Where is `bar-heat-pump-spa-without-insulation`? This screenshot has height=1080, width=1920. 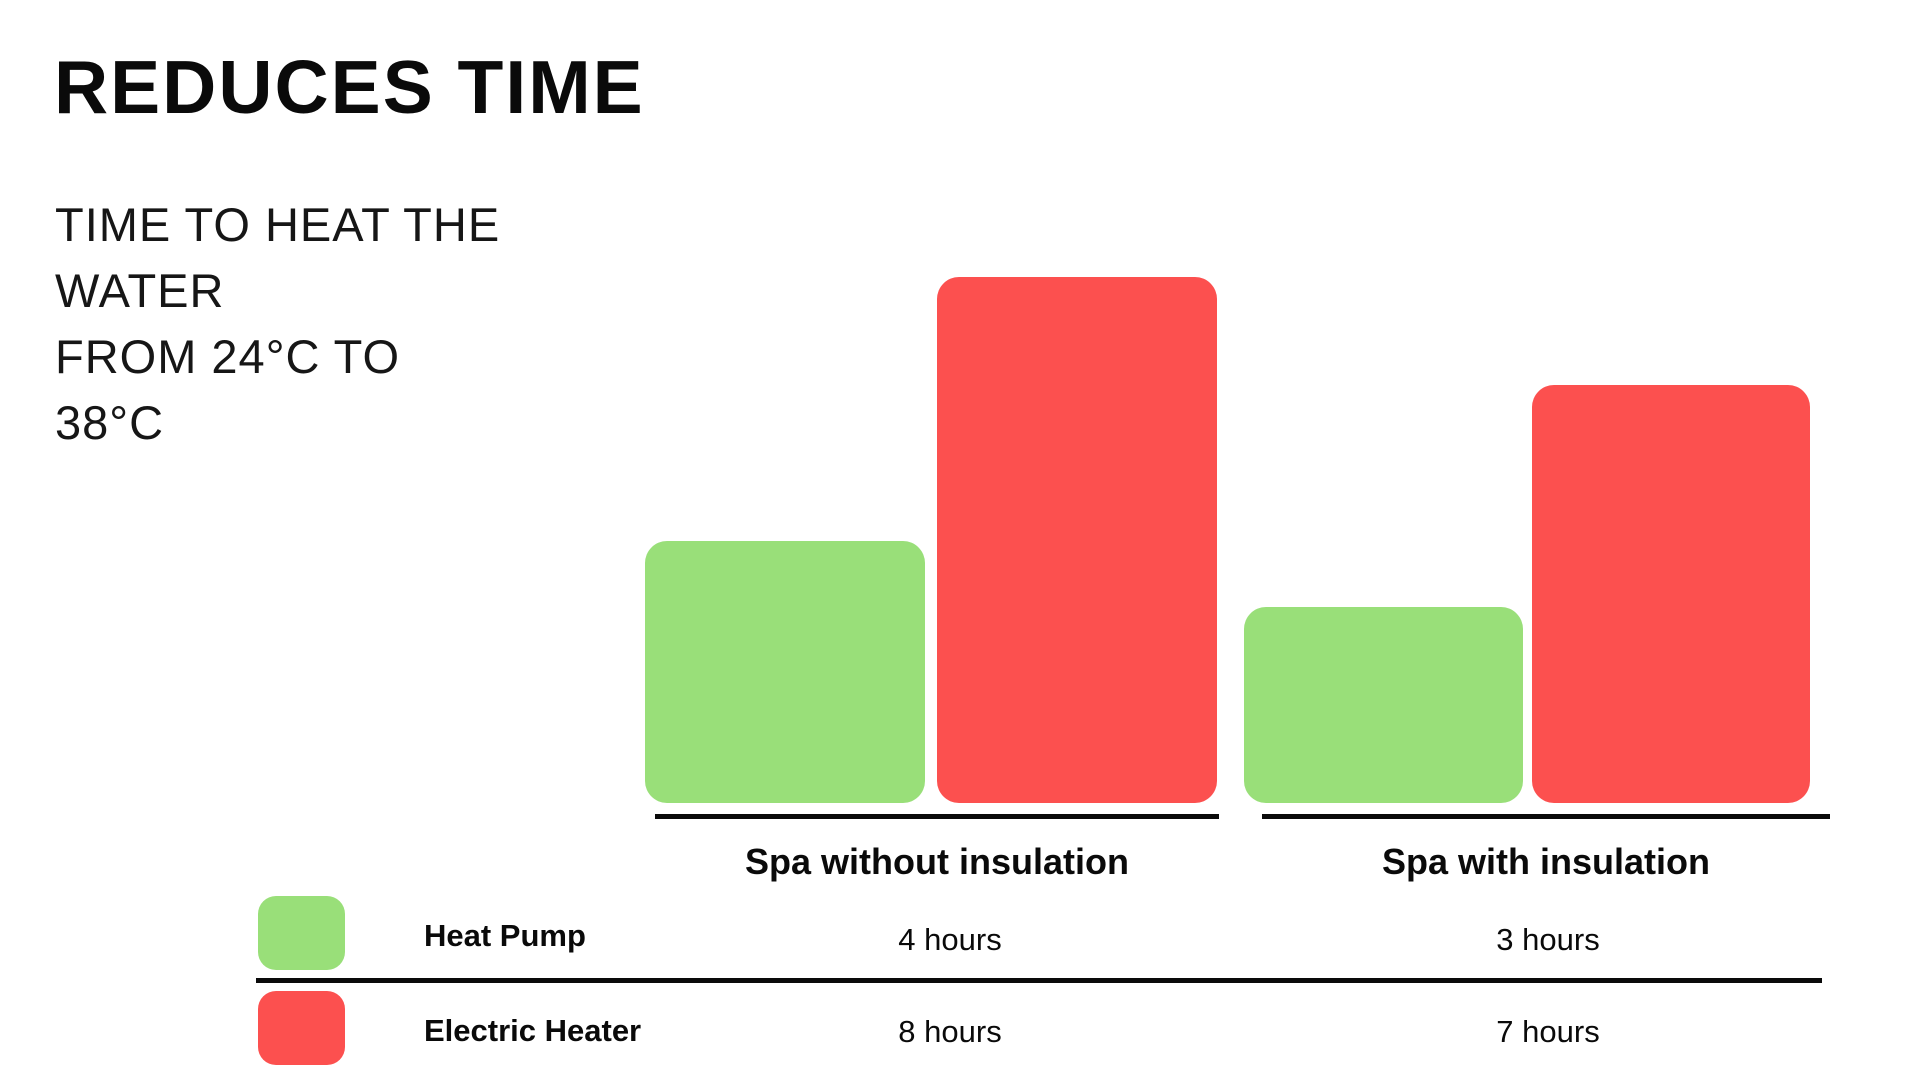 bar-heat-pump-spa-without-insulation is located at coordinates (785, 672).